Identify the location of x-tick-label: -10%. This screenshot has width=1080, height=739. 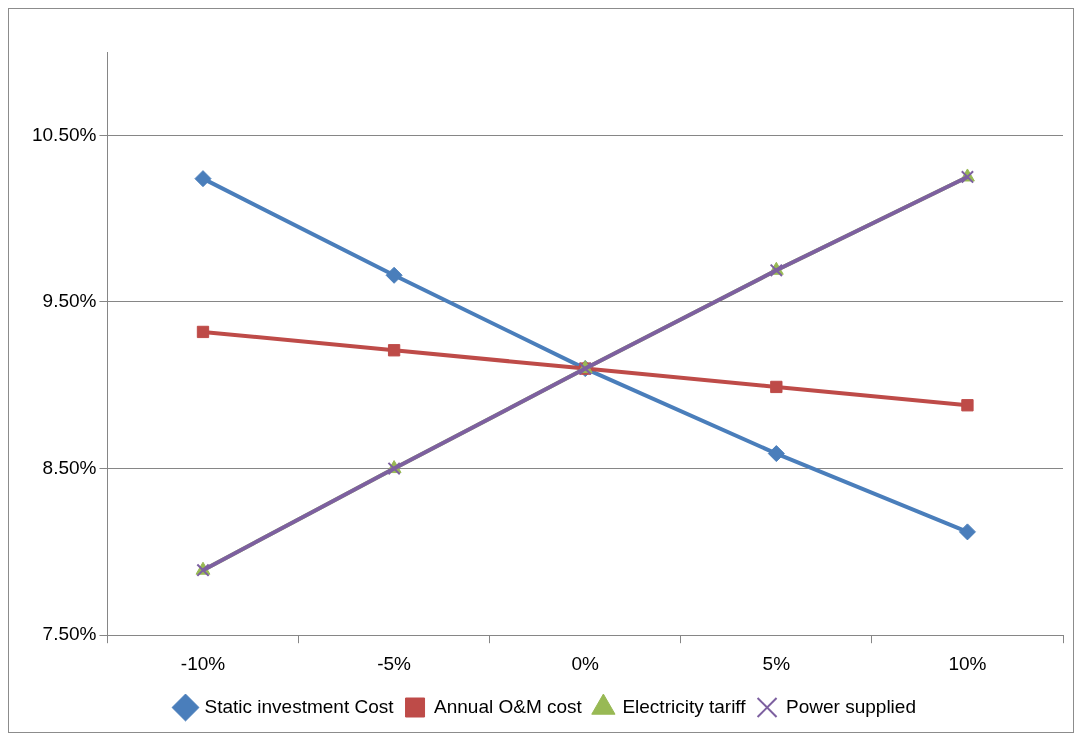
(203, 663).